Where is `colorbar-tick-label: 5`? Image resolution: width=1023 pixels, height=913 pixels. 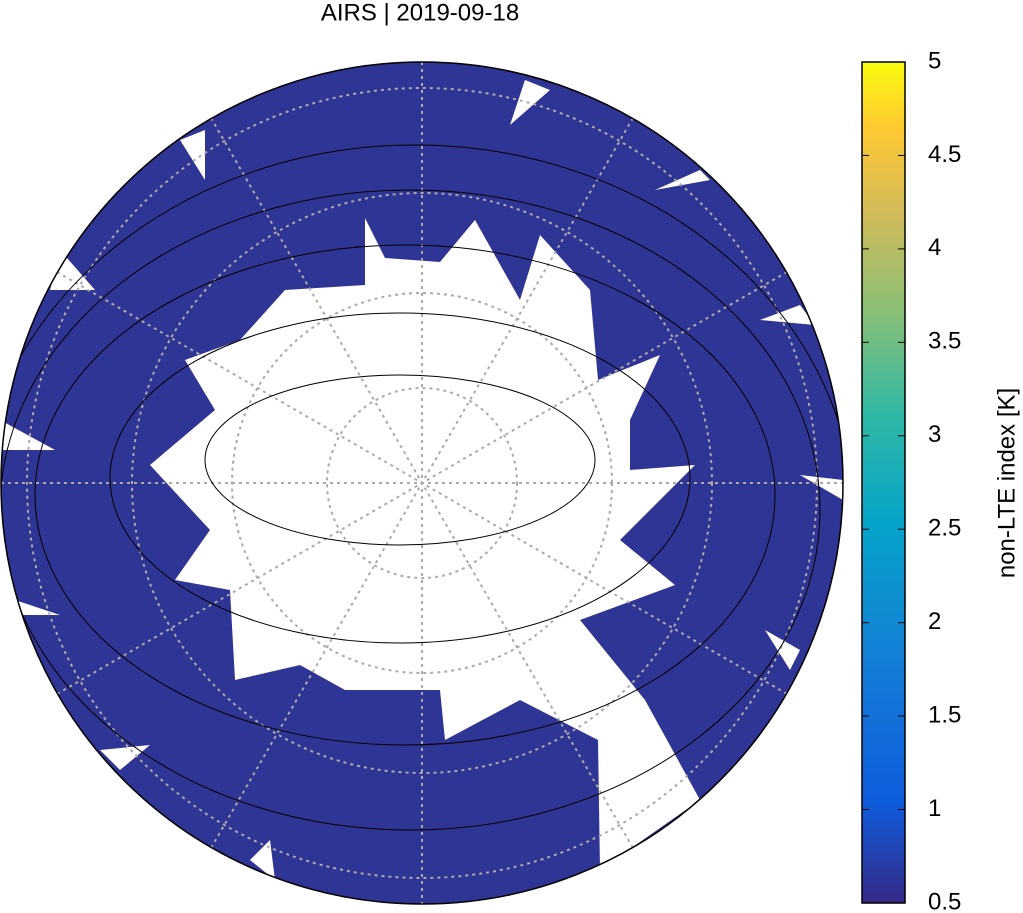 colorbar-tick-label: 5 is located at coordinates (934, 60).